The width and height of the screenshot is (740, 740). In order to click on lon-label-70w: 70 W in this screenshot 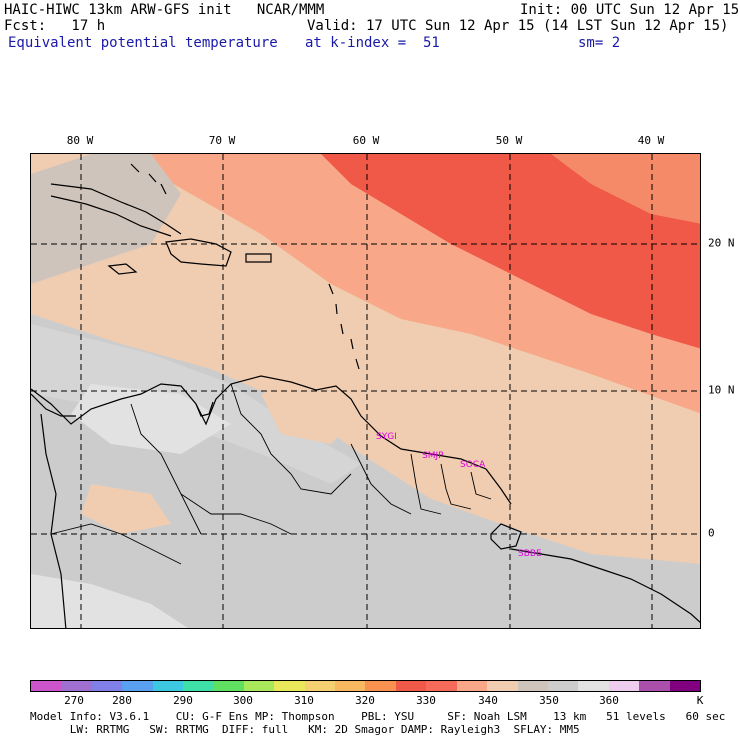, I will do `click(222, 140)`.